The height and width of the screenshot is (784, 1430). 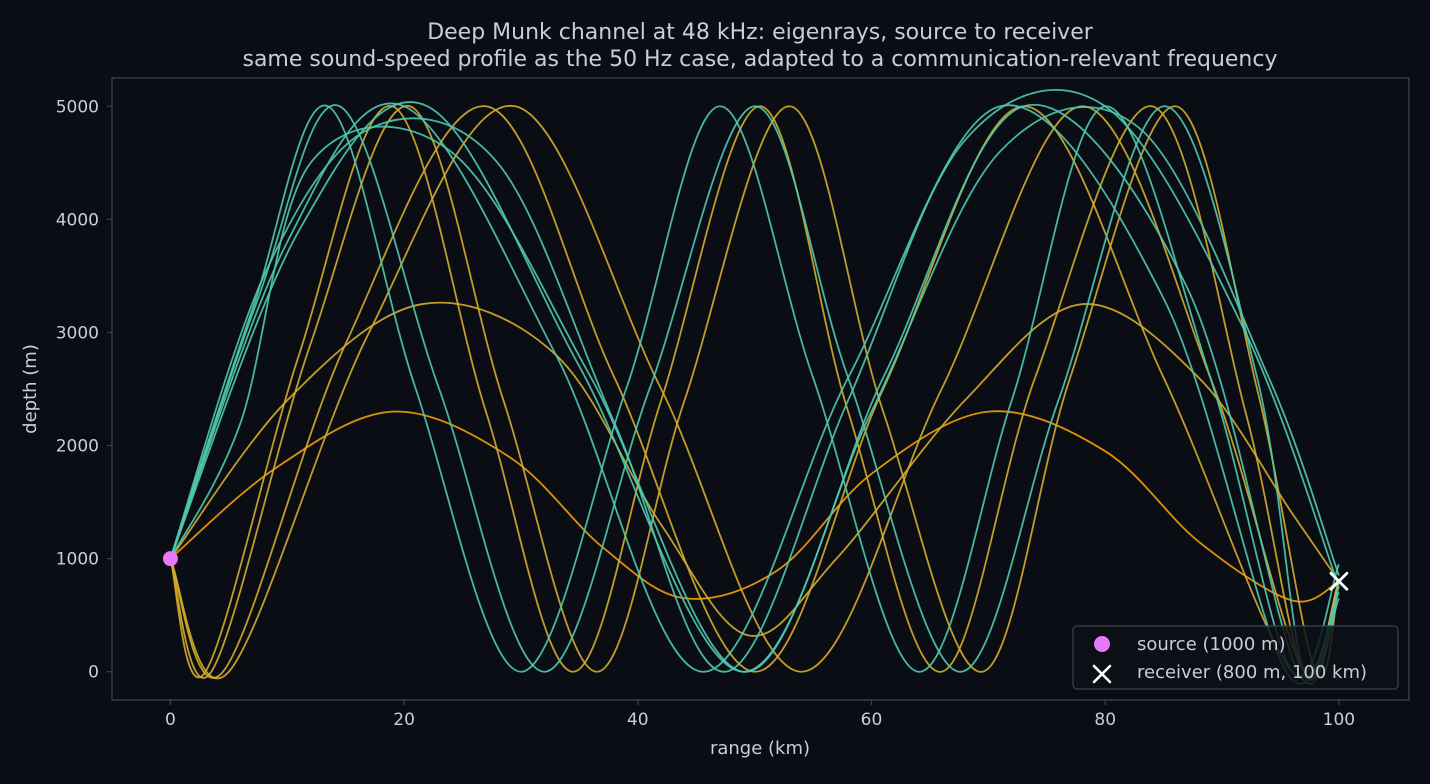 I want to click on legend-receiver-label: receiver (800 m, 100 km), so click(x=1252, y=672).